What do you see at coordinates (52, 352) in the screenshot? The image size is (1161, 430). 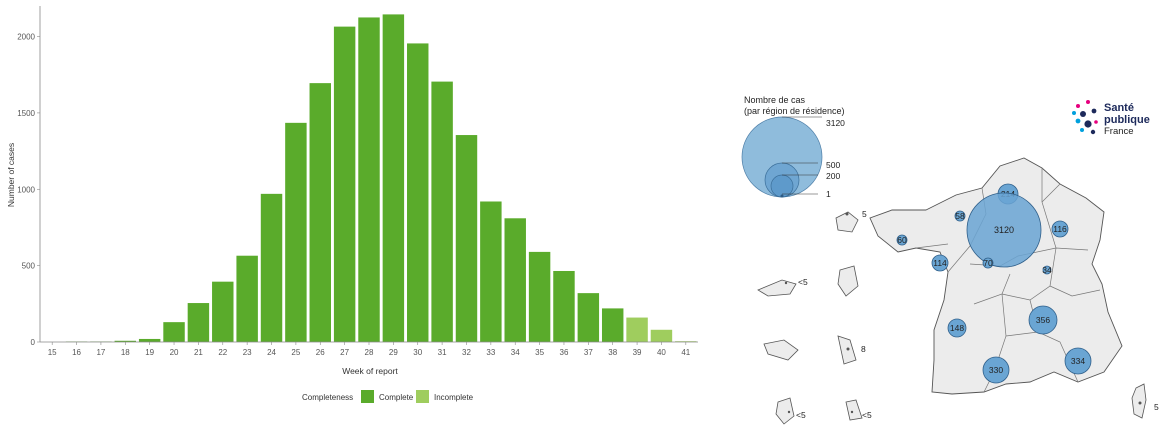 I see `x-tick-label: 15` at bounding box center [52, 352].